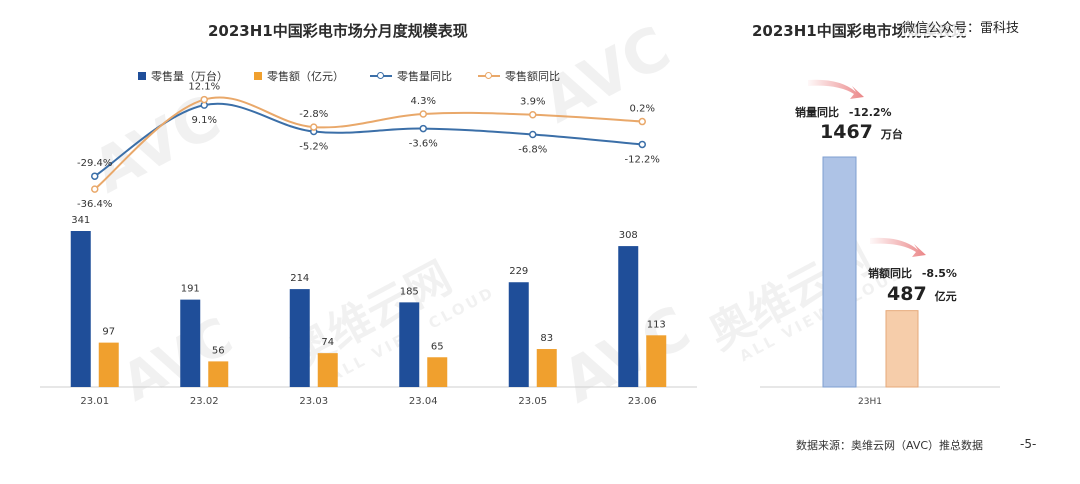 The height and width of the screenshot is (484, 1080). What do you see at coordinates (839, 272) in the screenshot?
I see `bar-h1-volume` at bounding box center [839, 272].